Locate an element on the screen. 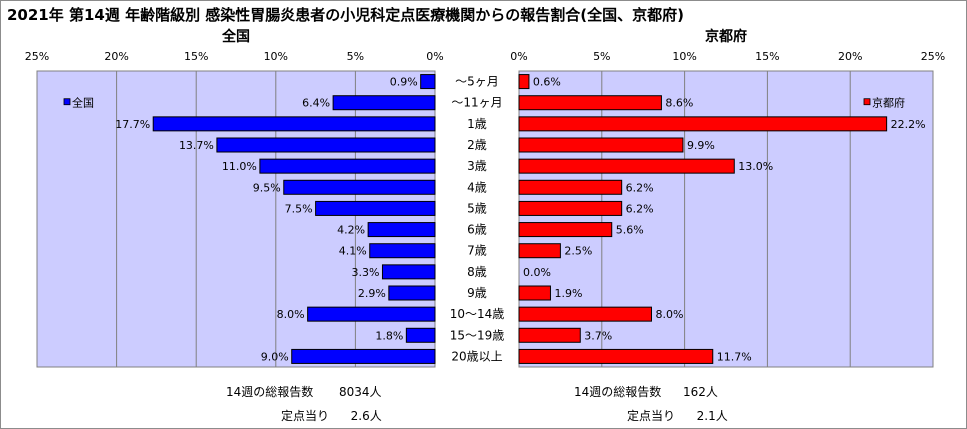 The image size is (967, 429). age-category-label: 5歳 is located at coordinates (477, 208).